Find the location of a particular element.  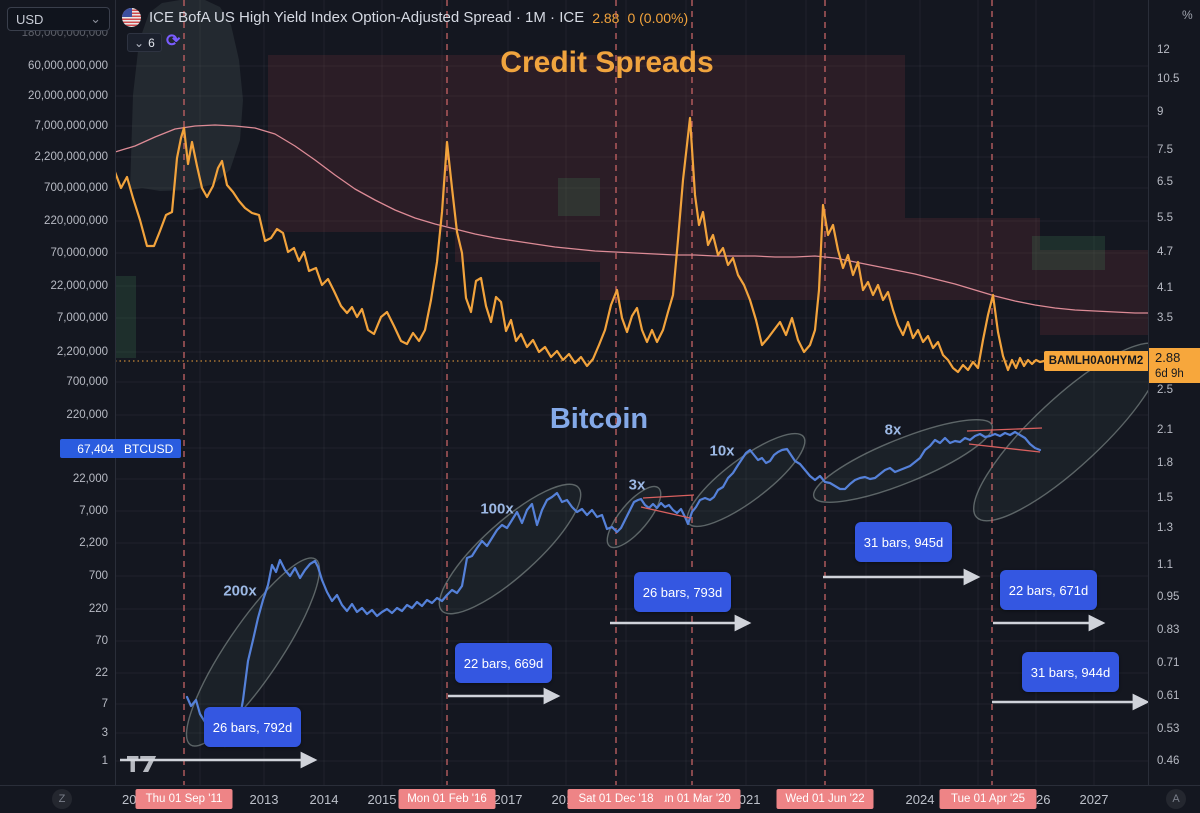

measure-badge: 22 bars, 669d is located at coordinates (503, 663).